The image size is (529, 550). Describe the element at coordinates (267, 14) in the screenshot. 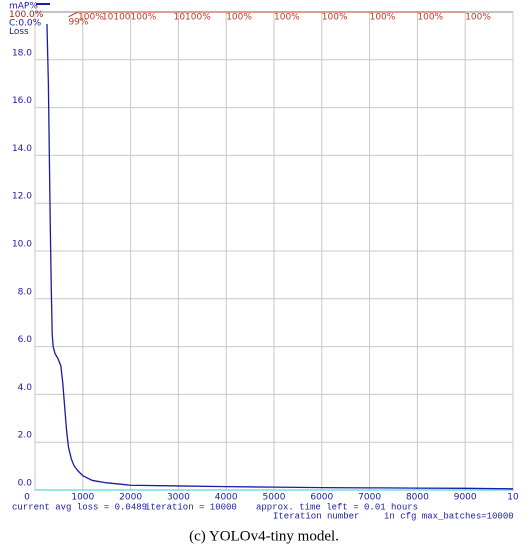

I see `series-line` at that location.